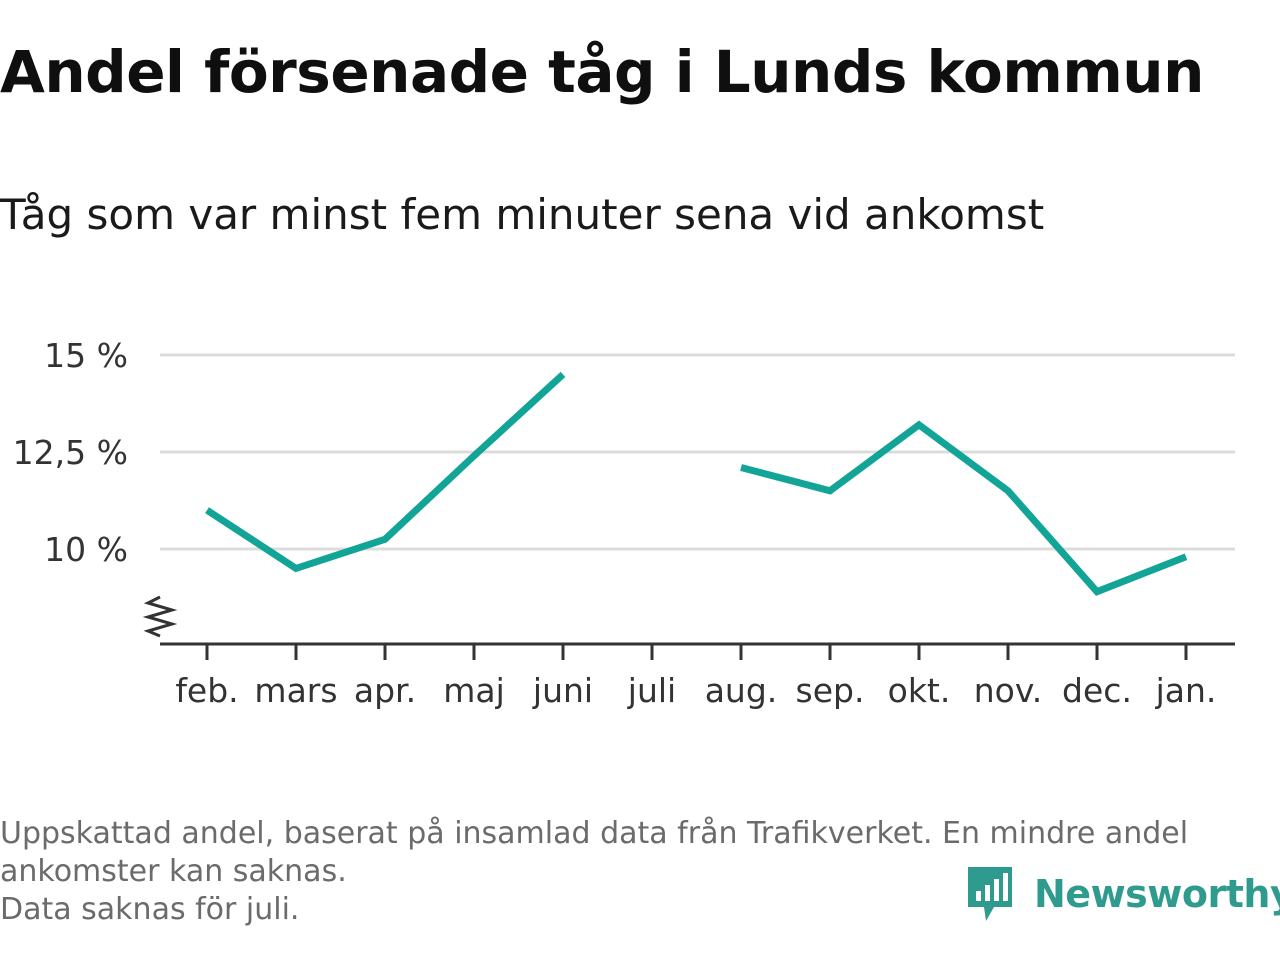  I want to click on x-tick-label: sep., so click(830, 690).